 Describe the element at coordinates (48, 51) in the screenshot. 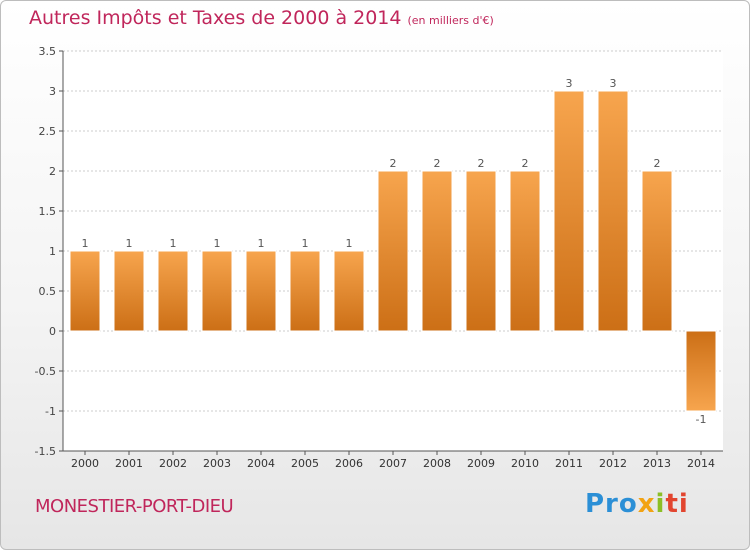

I see `y-tick-label: 3.5` at that location.